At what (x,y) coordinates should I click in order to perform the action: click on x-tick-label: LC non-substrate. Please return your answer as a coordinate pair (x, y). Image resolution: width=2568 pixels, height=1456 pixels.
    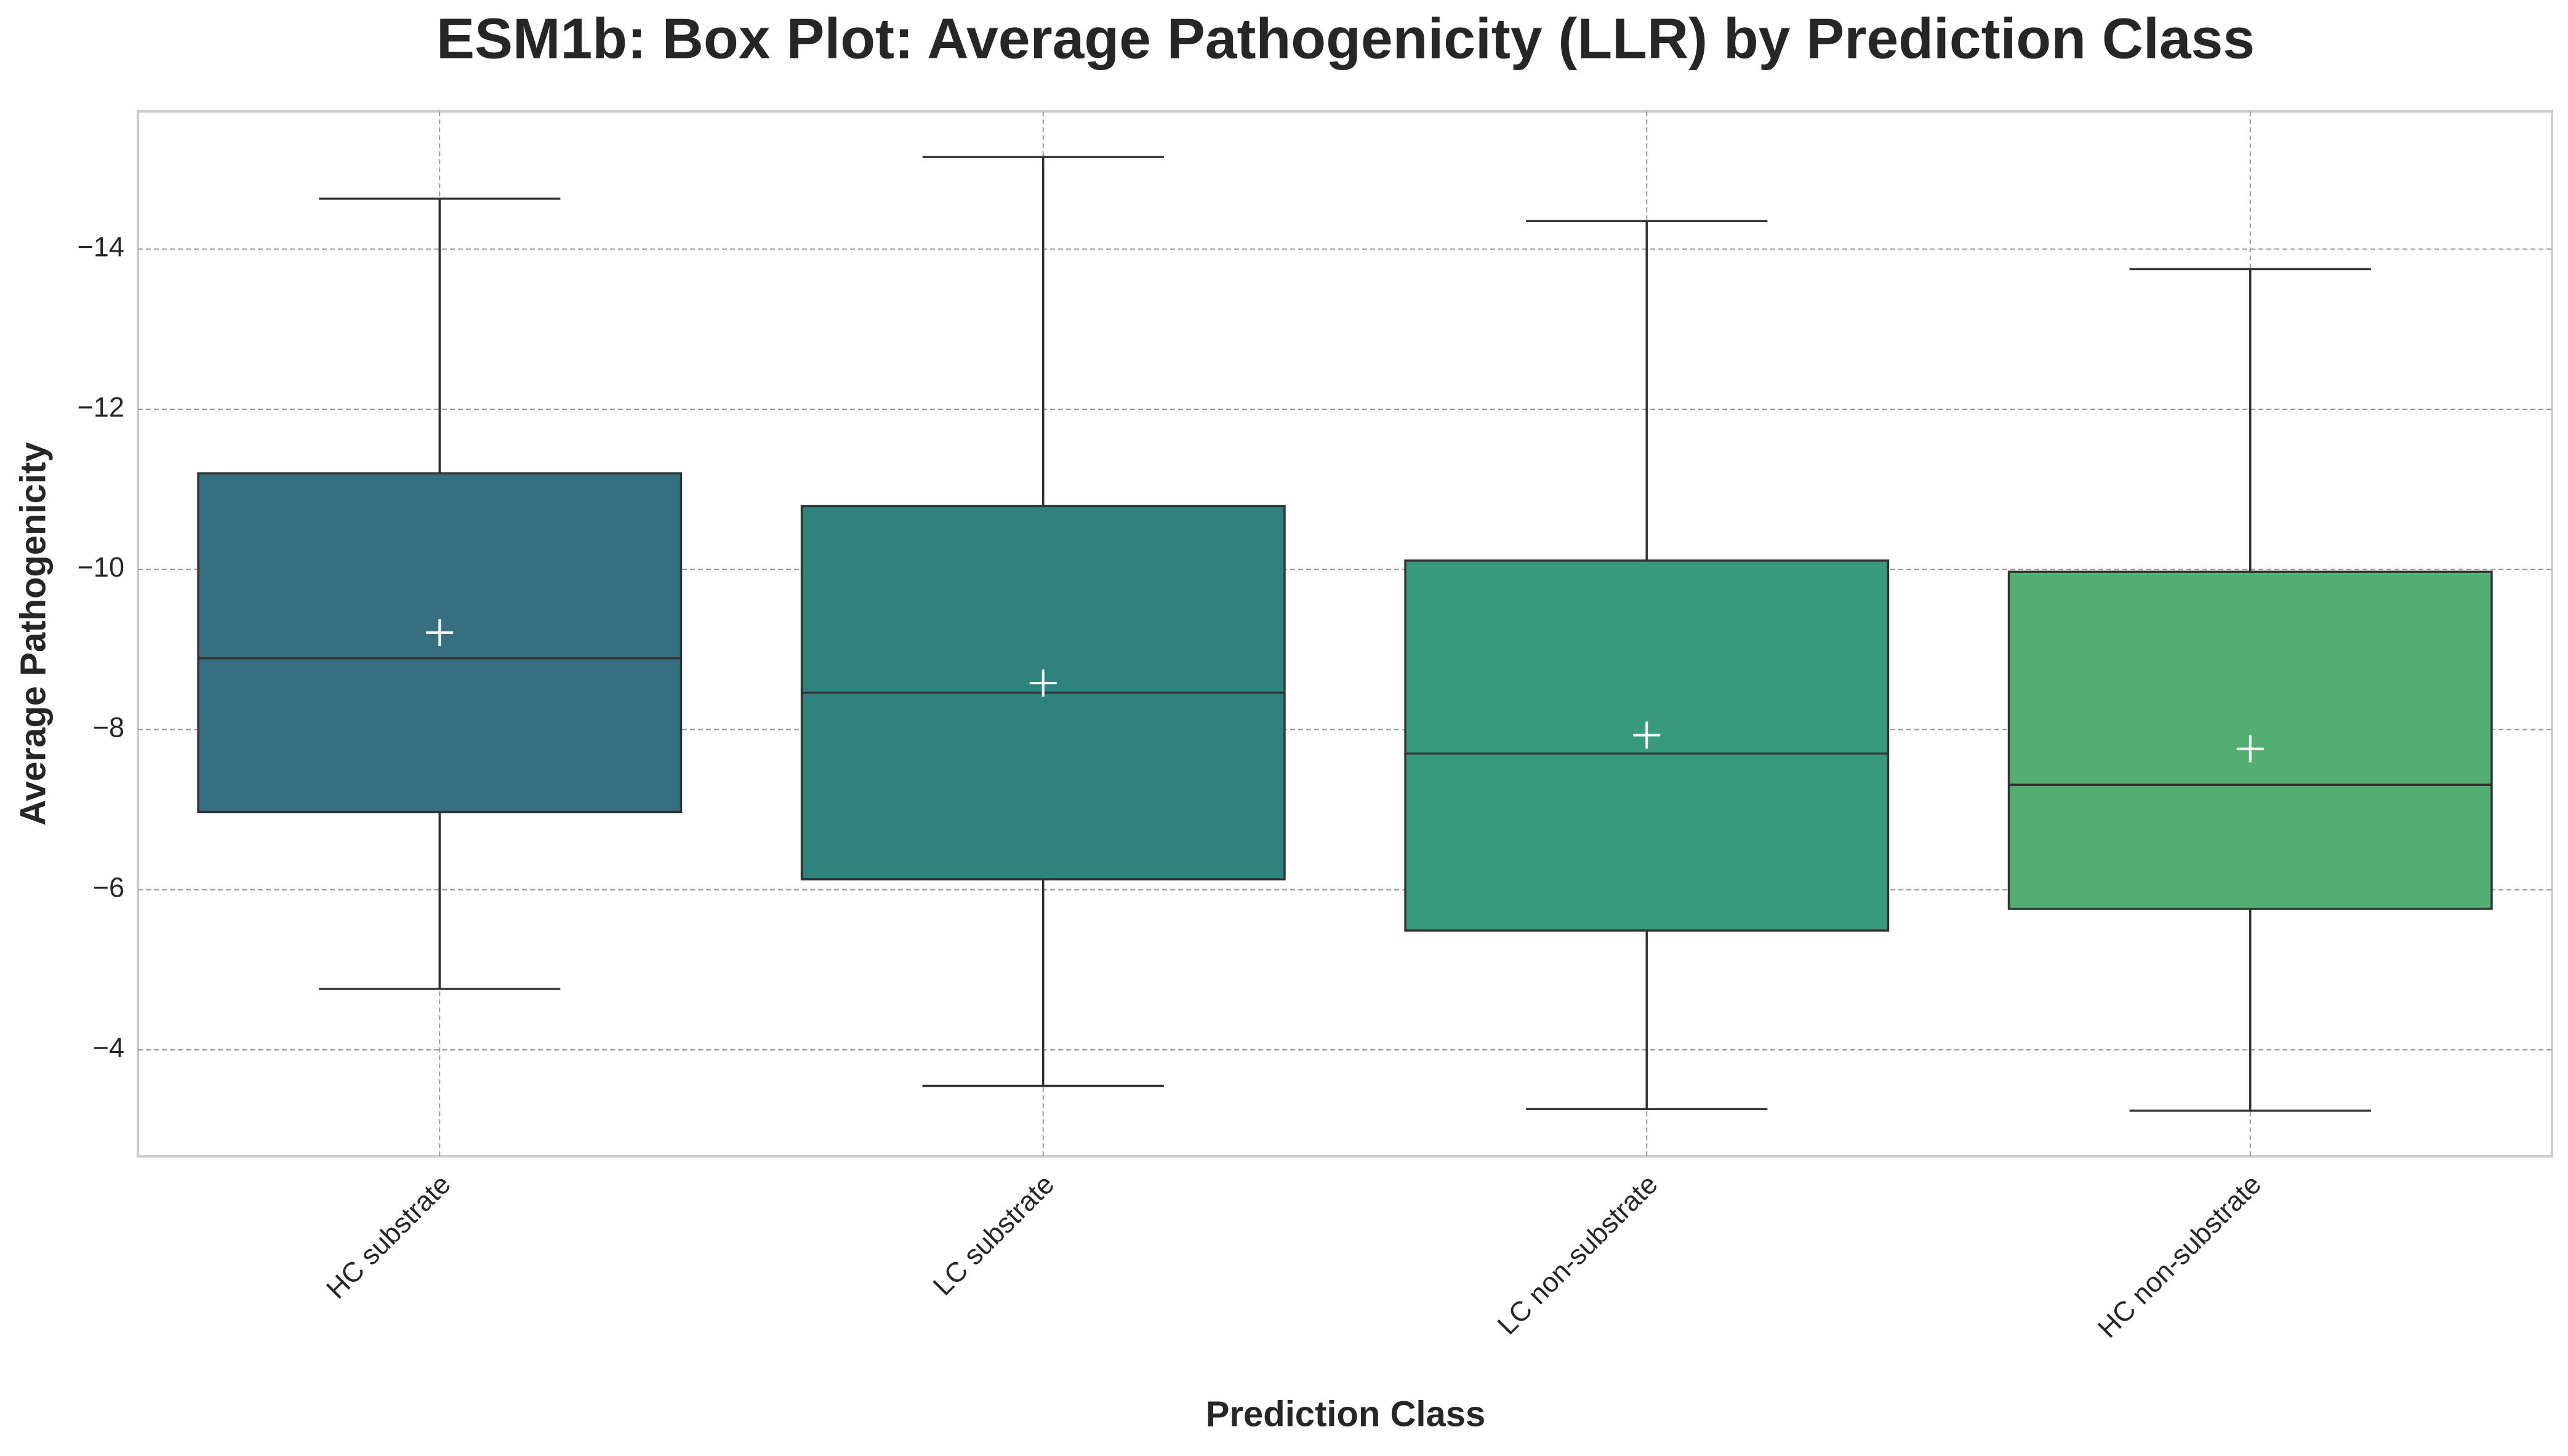
    Looking at the image, I should click on (1577, 1254).